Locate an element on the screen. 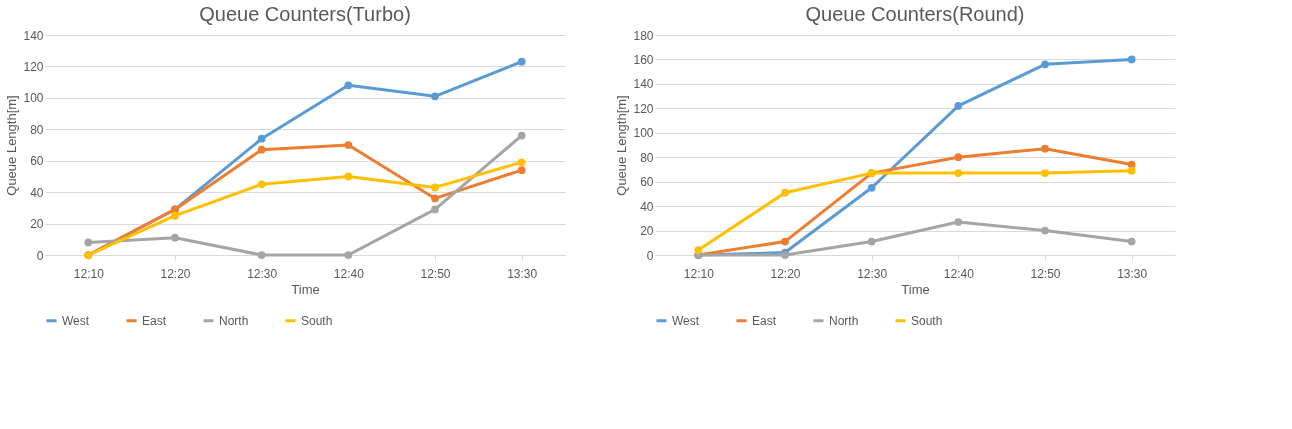 The height and width of the screenshot is (429, 1292). chart-title: Queue Counters(Round) is located at coordinates (915, 14).